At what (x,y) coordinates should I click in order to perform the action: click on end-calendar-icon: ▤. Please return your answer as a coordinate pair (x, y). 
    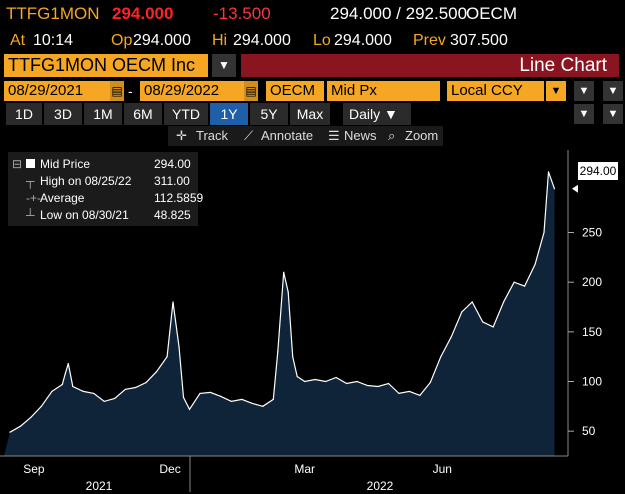
    Looking at the image, I should click on (251, 91).